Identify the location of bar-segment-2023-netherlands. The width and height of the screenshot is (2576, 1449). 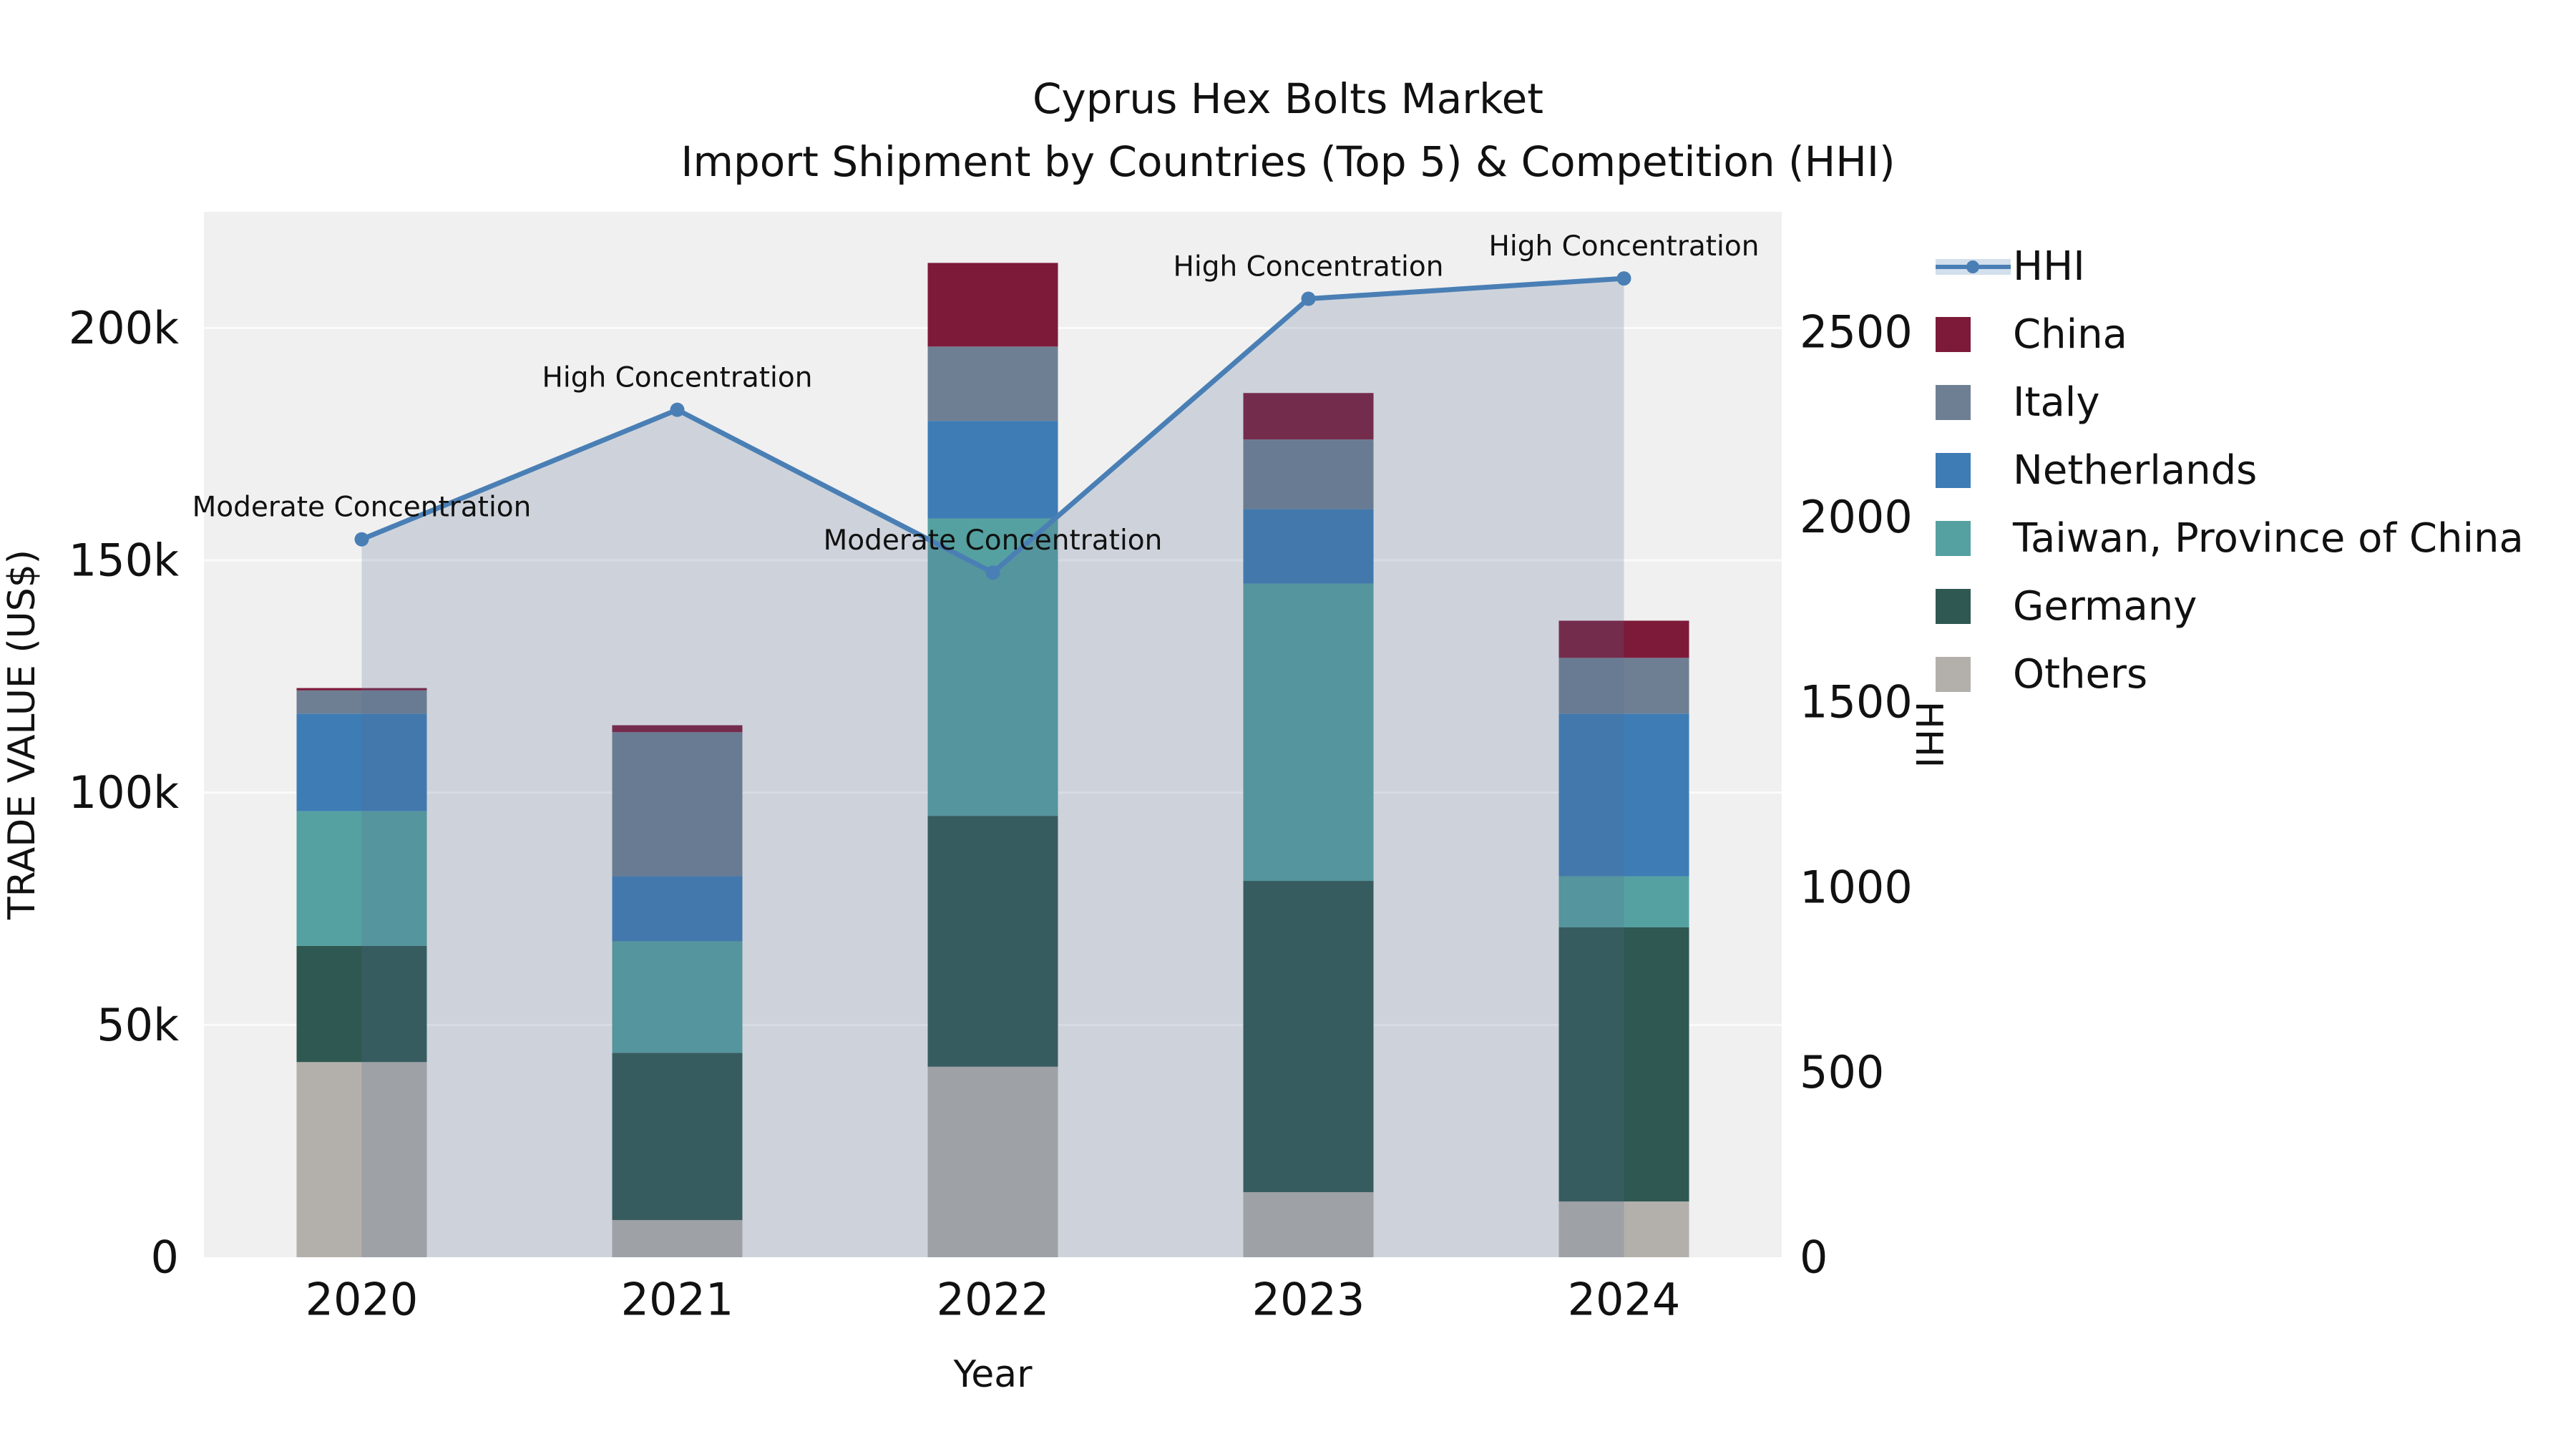
(1308, 546).